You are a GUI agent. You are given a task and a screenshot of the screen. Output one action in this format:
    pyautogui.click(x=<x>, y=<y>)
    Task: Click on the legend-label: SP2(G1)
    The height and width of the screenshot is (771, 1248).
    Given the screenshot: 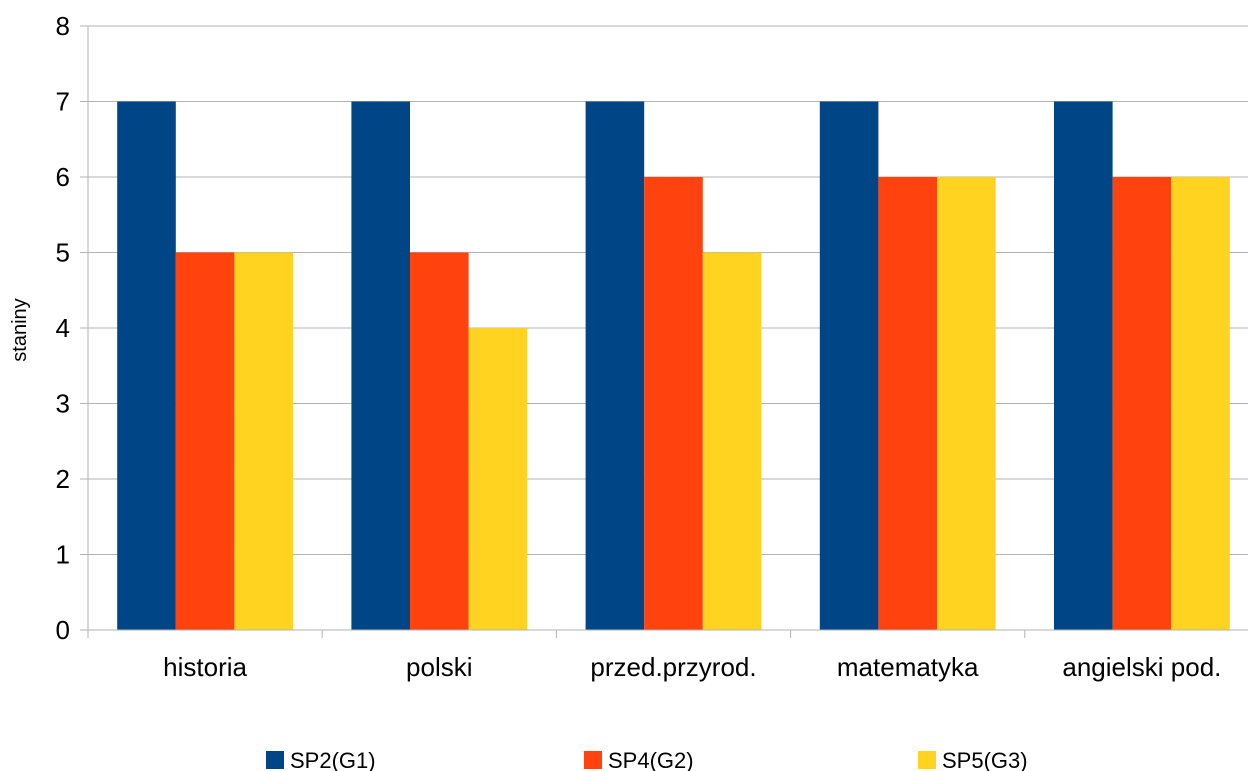 What is the action you would take?
    pyautogui.click(x=333, y=759)
    